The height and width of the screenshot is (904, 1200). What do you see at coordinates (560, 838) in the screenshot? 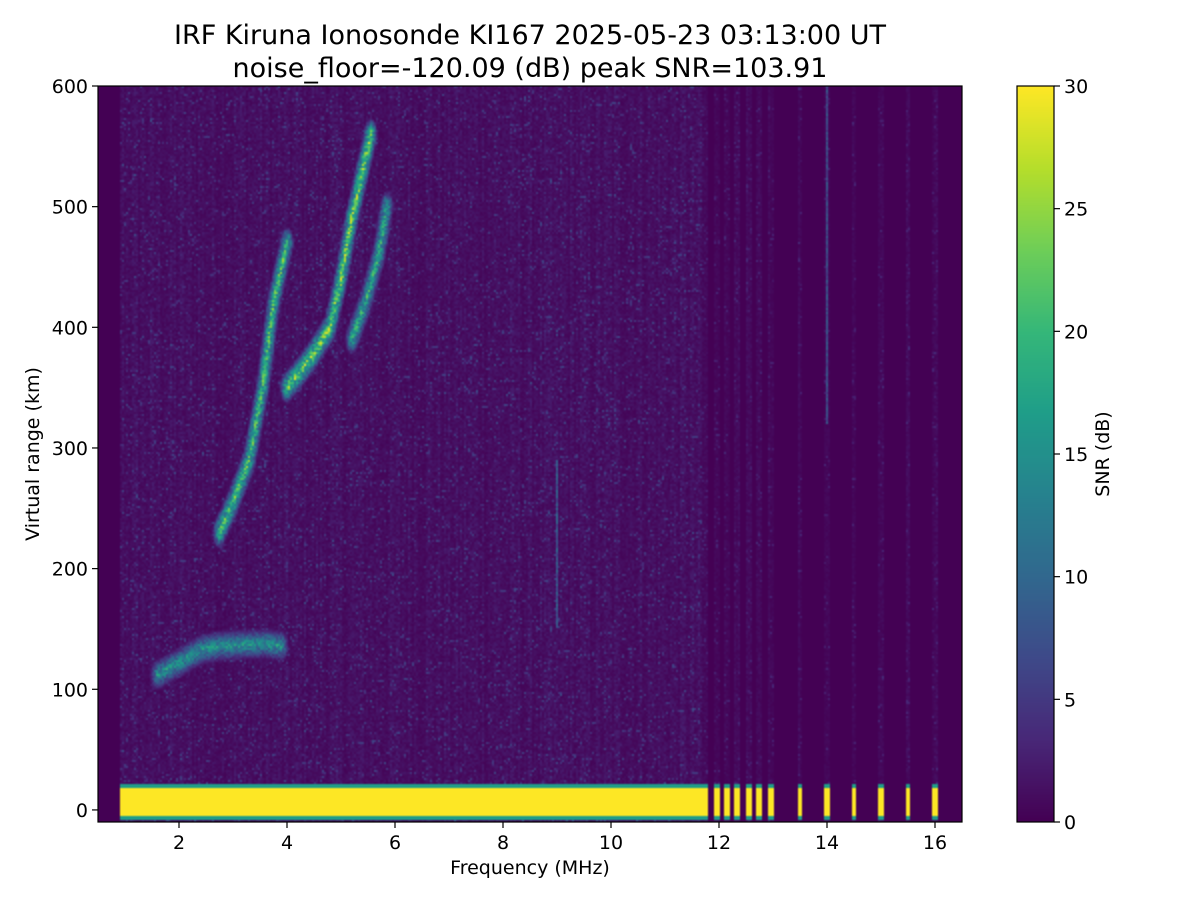
I see `x-axis: 2 4 6 8 10 12 14 16` at bounding box center [560, 838].